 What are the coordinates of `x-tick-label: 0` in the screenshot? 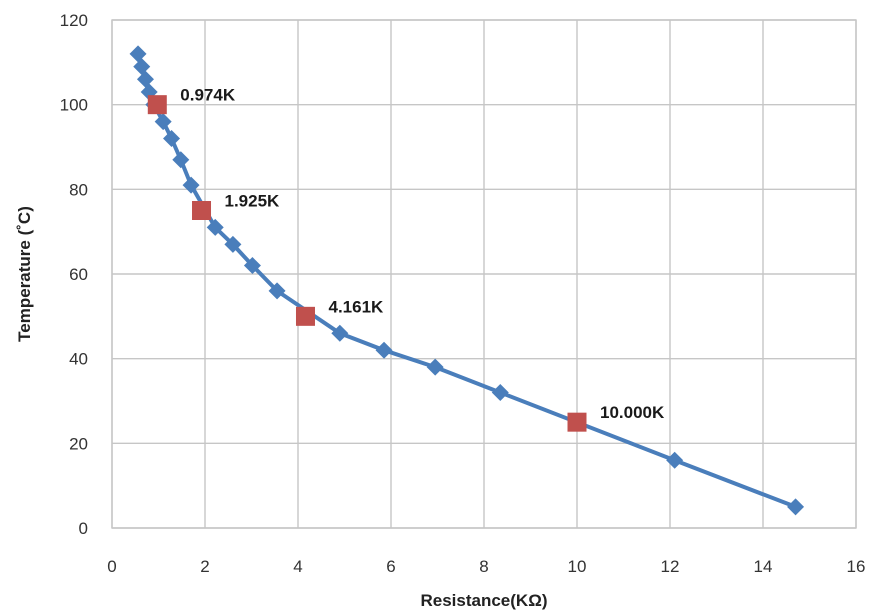 It's located at (111, 566).